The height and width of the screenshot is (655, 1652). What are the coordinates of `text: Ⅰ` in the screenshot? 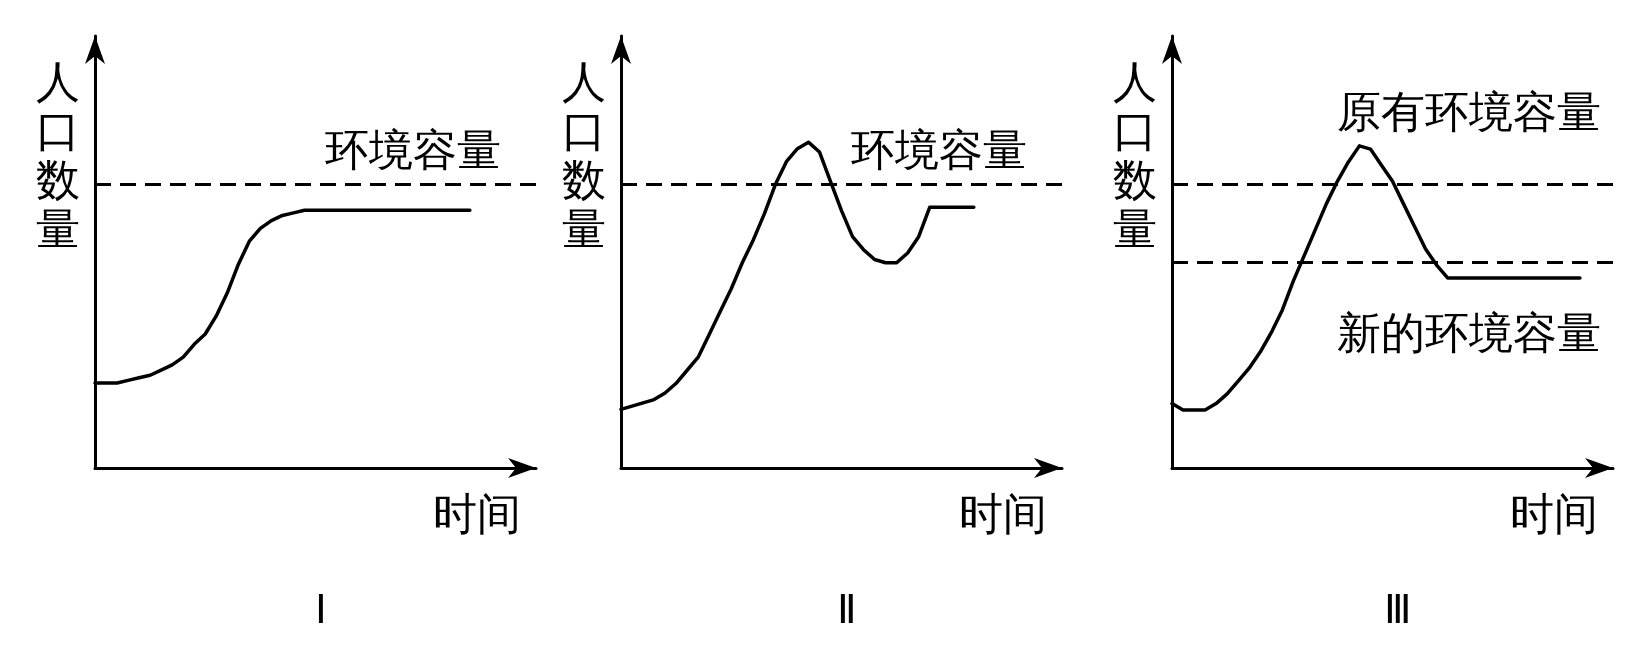 It's located at (320, 609).